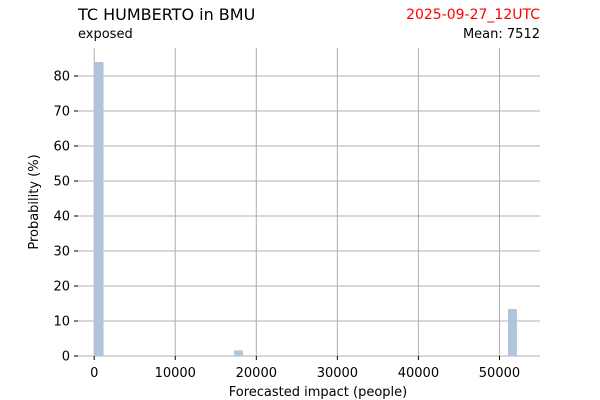 The width and height of the screenshot is (600, 400). What do you see at coordinates (94, 373) in the screenshot?
I see `x-tick-label: 0` at bounding box center [94, 373].